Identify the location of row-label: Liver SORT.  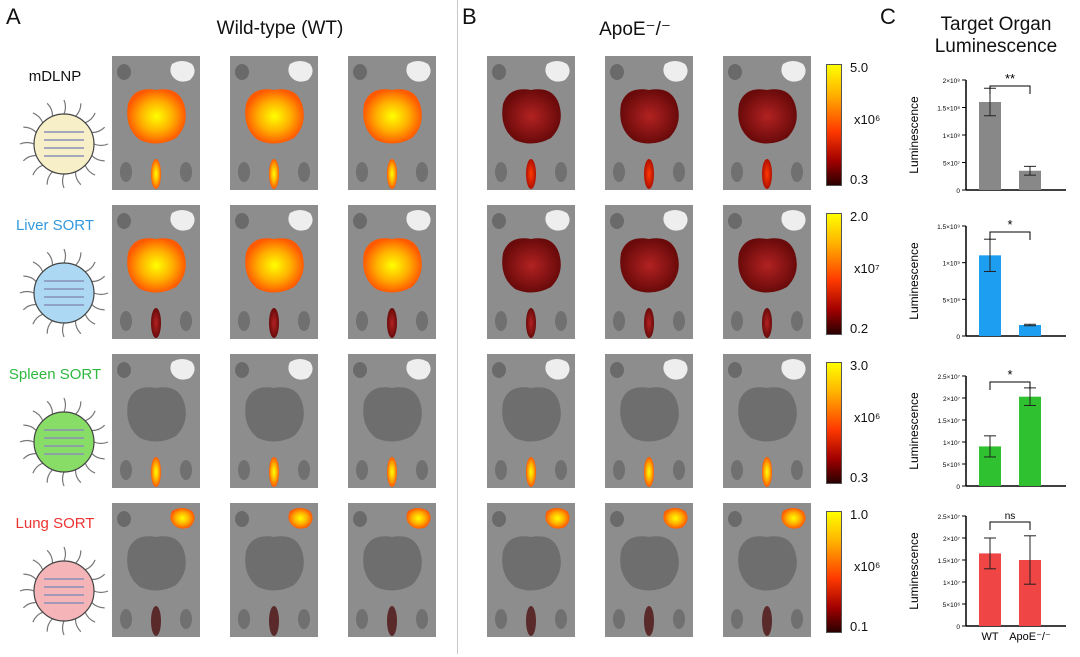
(55, 225).